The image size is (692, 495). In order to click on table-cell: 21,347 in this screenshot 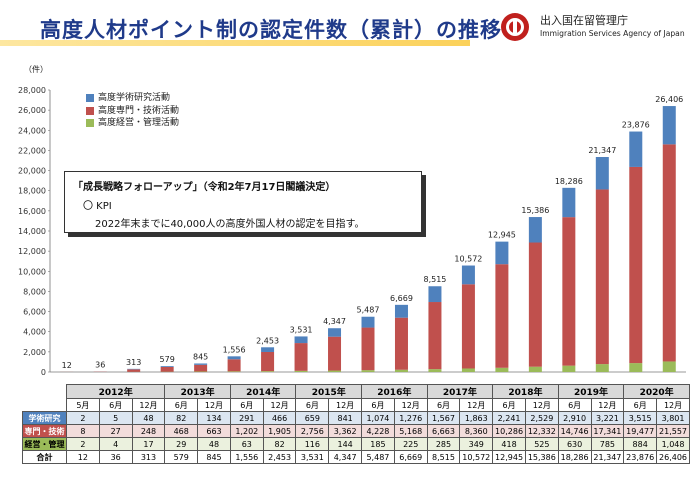, I will do `click(607, 457)`.